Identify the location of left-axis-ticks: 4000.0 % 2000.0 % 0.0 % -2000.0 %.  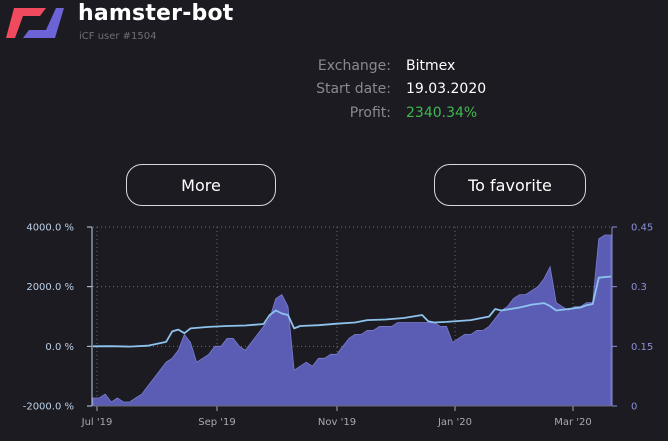
(58, 318).